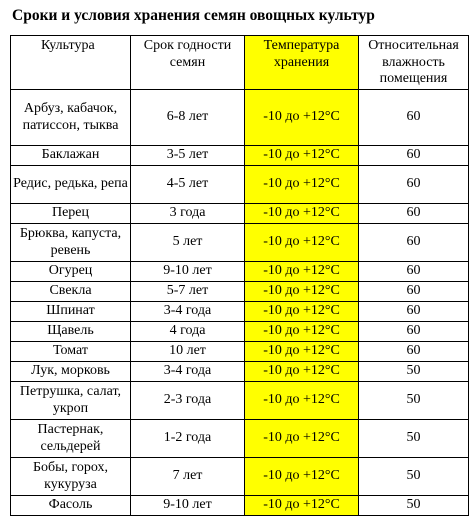  Describe the element at coordinates (70, 331) in the screenshot. I see `crop-cell: Щавель` at that location.